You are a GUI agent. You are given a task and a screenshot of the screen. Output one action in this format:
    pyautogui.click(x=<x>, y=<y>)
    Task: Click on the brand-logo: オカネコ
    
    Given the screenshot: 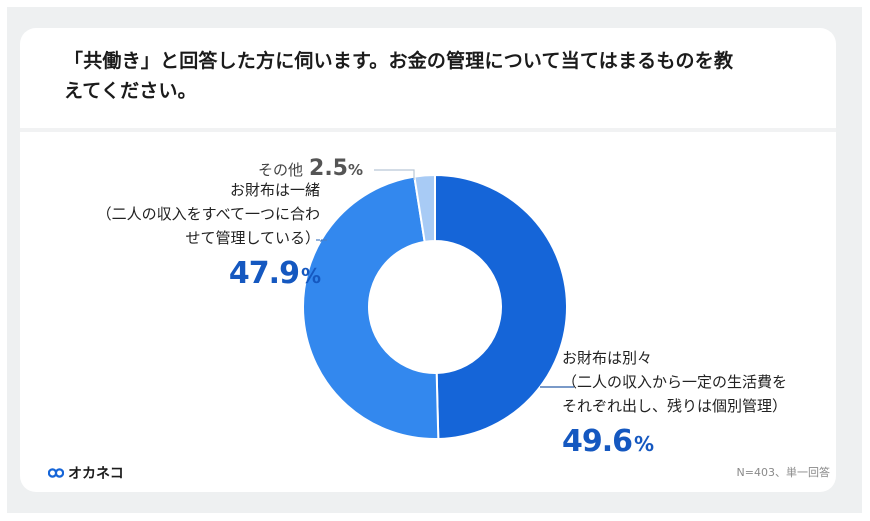 What is the action you would take?
    pyautogui.click(x=86, y=473)
    